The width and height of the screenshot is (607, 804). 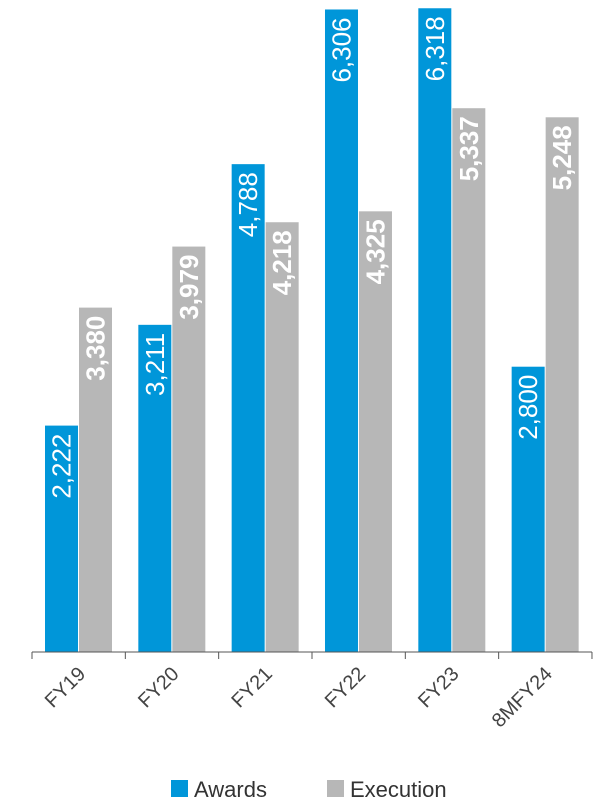 What do you see at coordinates (562, 384) in the screenshot?
I see `bar-execution-8mfy24` at bounding box center [562, 384].